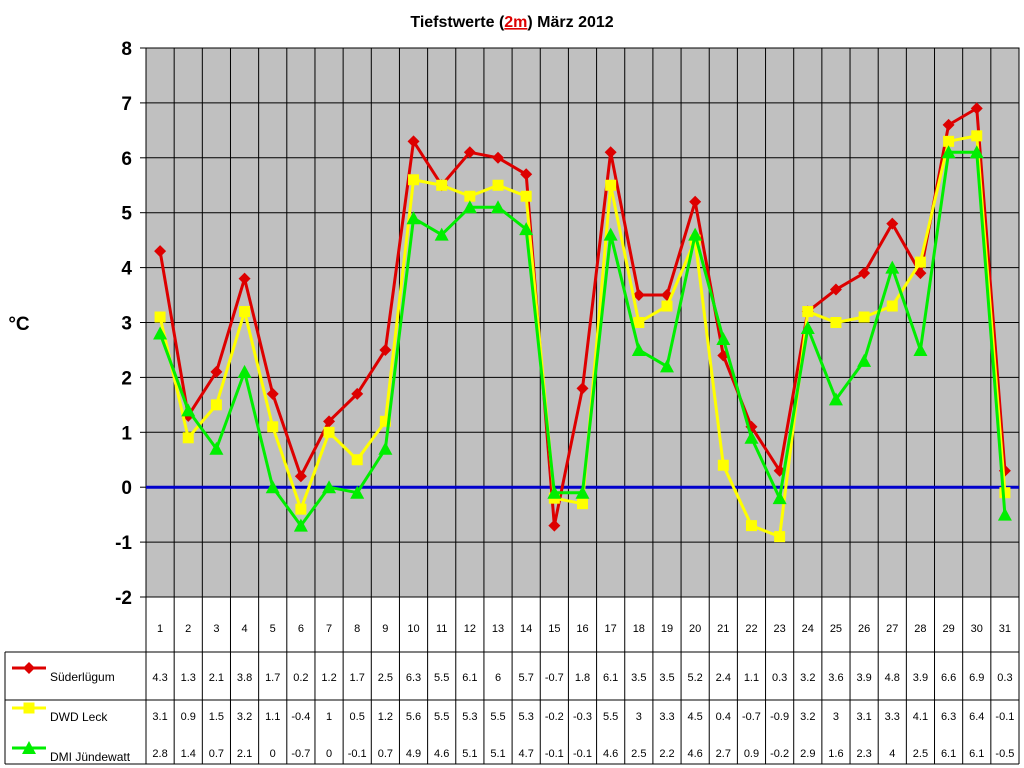 Image resolution: width=1024 pixels, height=768 pixels. What do you see at coordinates (29, 747) in the screenshot?
I see `legend-marker` at bounding box center [29, 747].